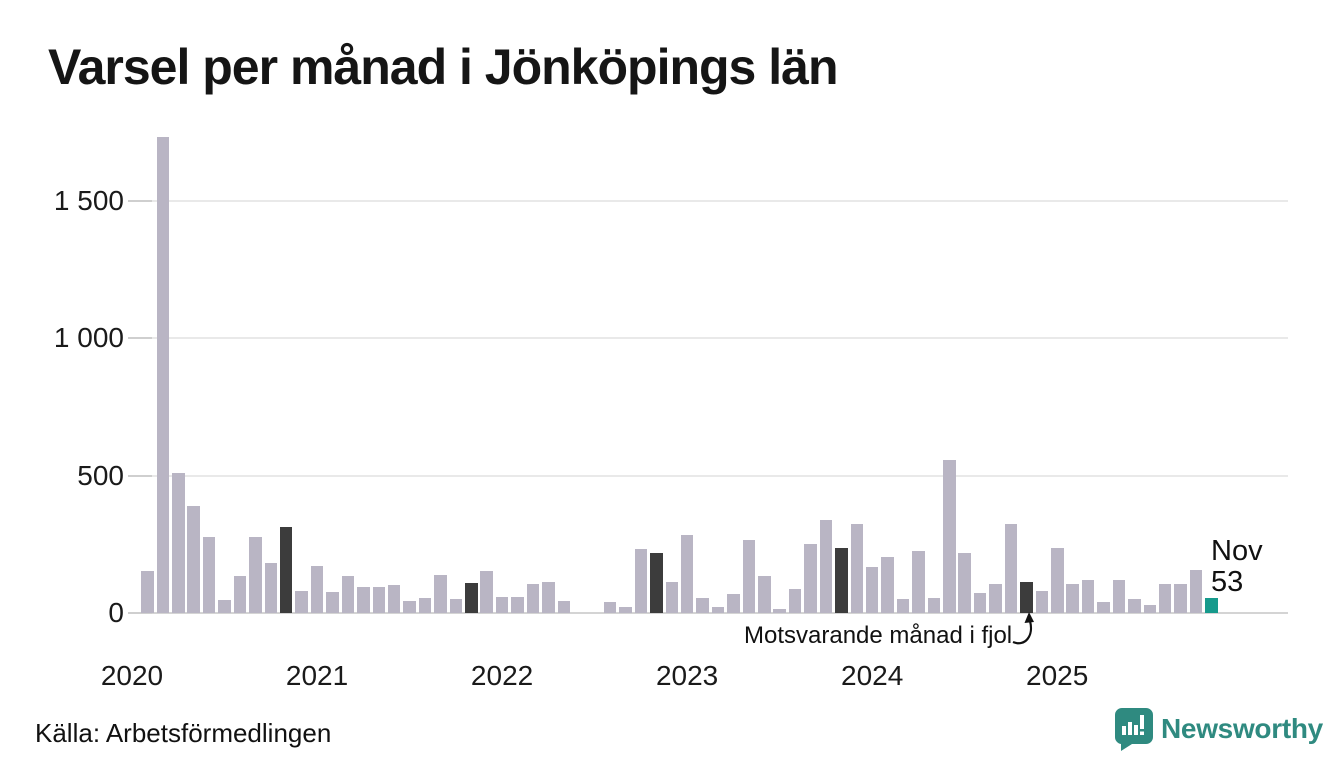 This screenshot has width=1340, height=780. What do you see at coordinates (88, 337) in the screenshot?
I see `y-axis-label: 1 000` at bounding box center [88, 337].